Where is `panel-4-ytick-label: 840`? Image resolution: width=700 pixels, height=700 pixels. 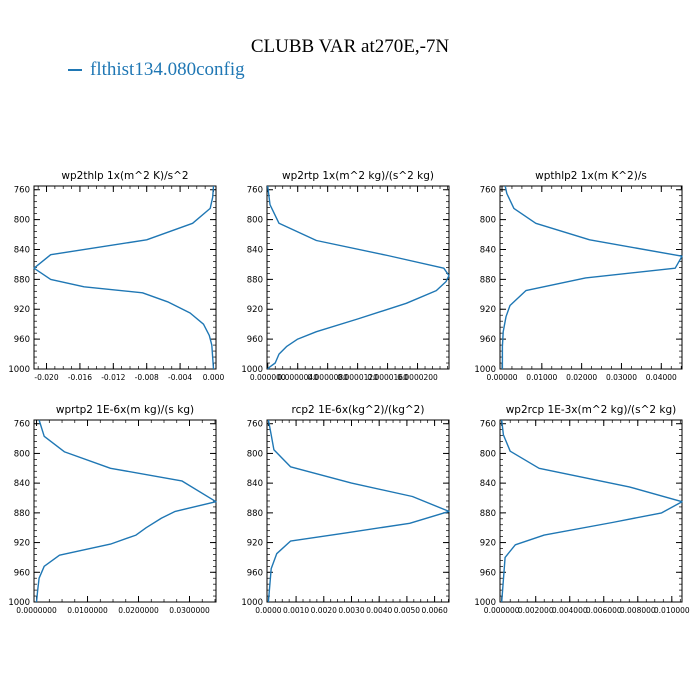
panel-4-ytick-label: 840 is located at coordinates (22, 484).